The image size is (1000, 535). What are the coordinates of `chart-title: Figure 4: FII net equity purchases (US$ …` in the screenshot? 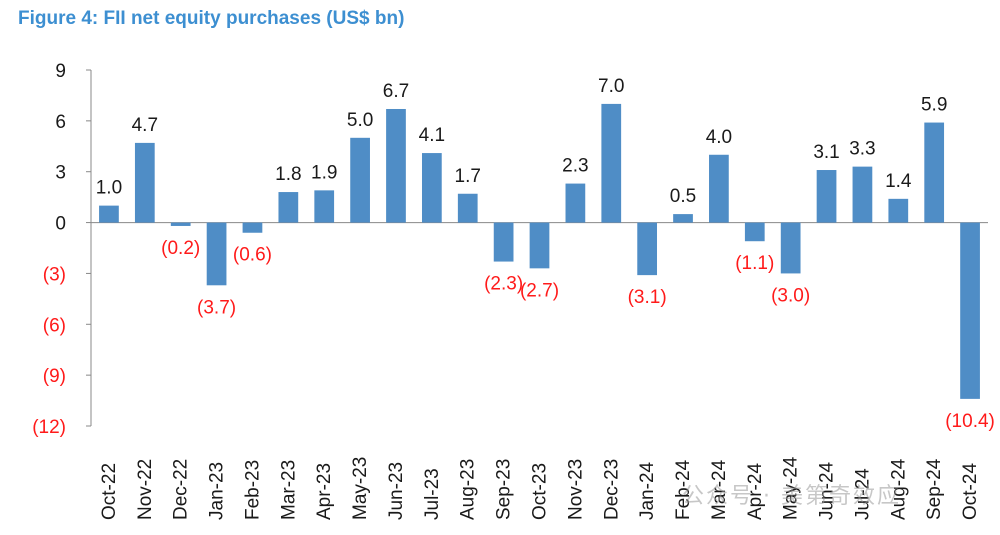 It's located at (211, 18).